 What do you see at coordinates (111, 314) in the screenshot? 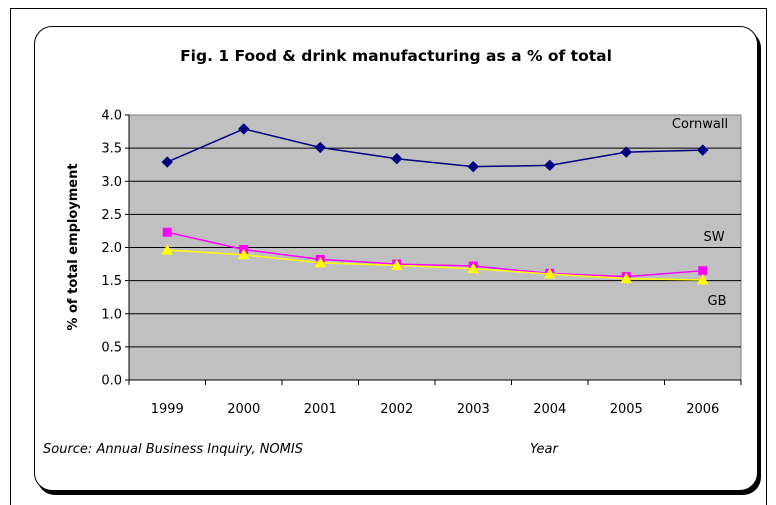
I see `y-tick-label: 1.0` at bounding box center [111, 314].